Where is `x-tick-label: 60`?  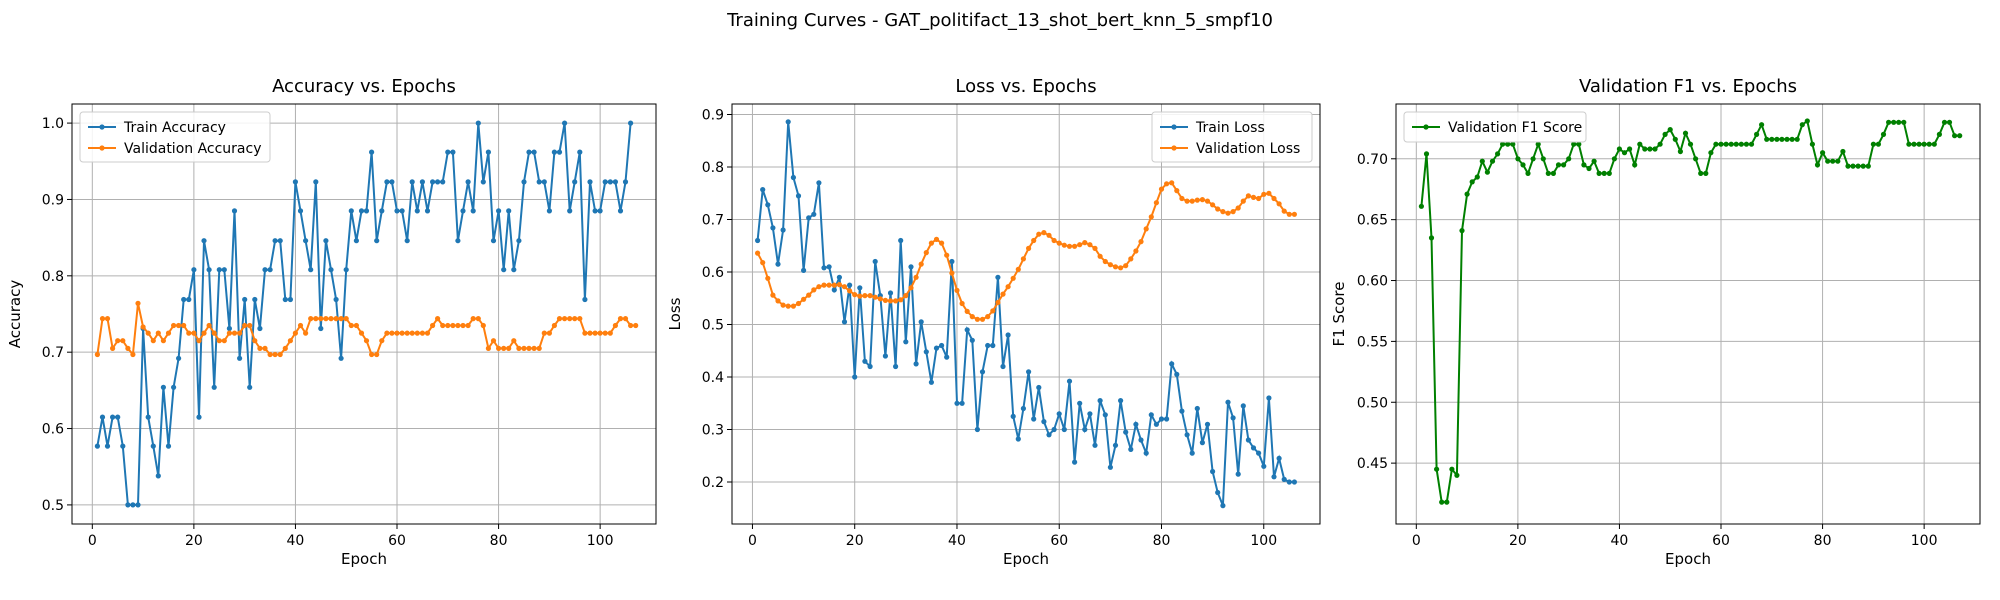
x-tick-label: 60 is located at coordinates (1721, 541).